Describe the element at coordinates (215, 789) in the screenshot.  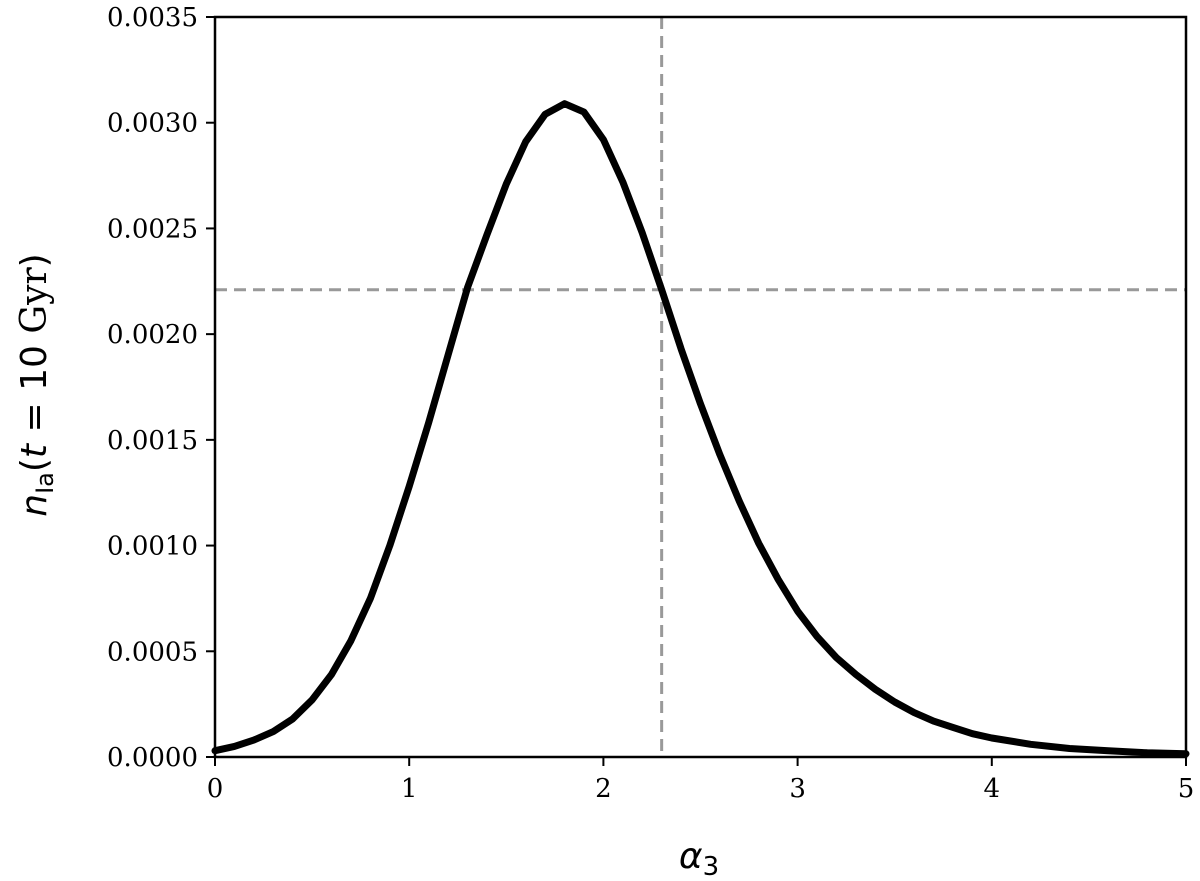
I see `x-tick-label: 0` at that location.